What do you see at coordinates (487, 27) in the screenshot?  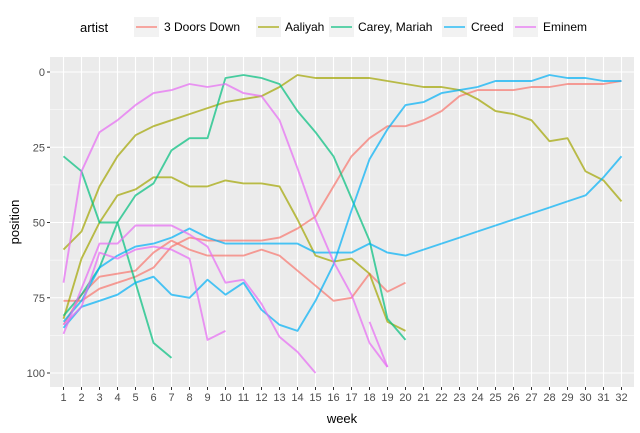 I see `legend-label: Creed` at bounding box center [487, 27].